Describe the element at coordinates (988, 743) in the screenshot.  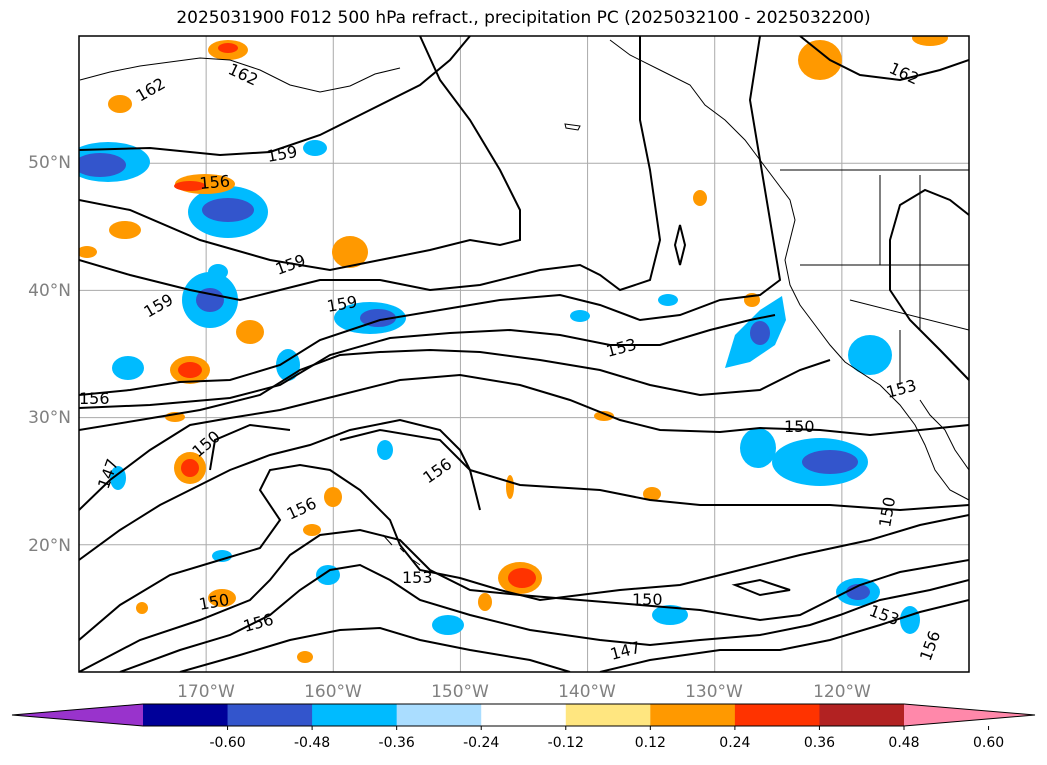
I see `colorbar-tick-label: 0.60` at that location.